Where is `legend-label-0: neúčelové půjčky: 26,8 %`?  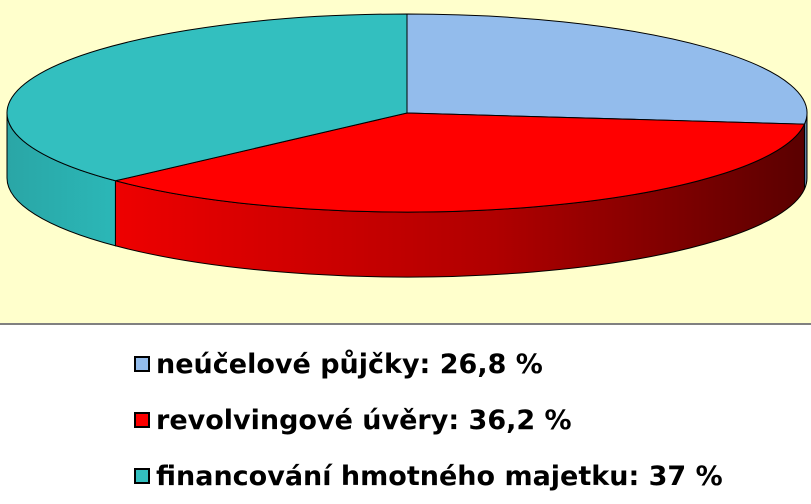
legend-label-0: neúčelové půjčky: 26,8 % is located at coordinates (349, 364).